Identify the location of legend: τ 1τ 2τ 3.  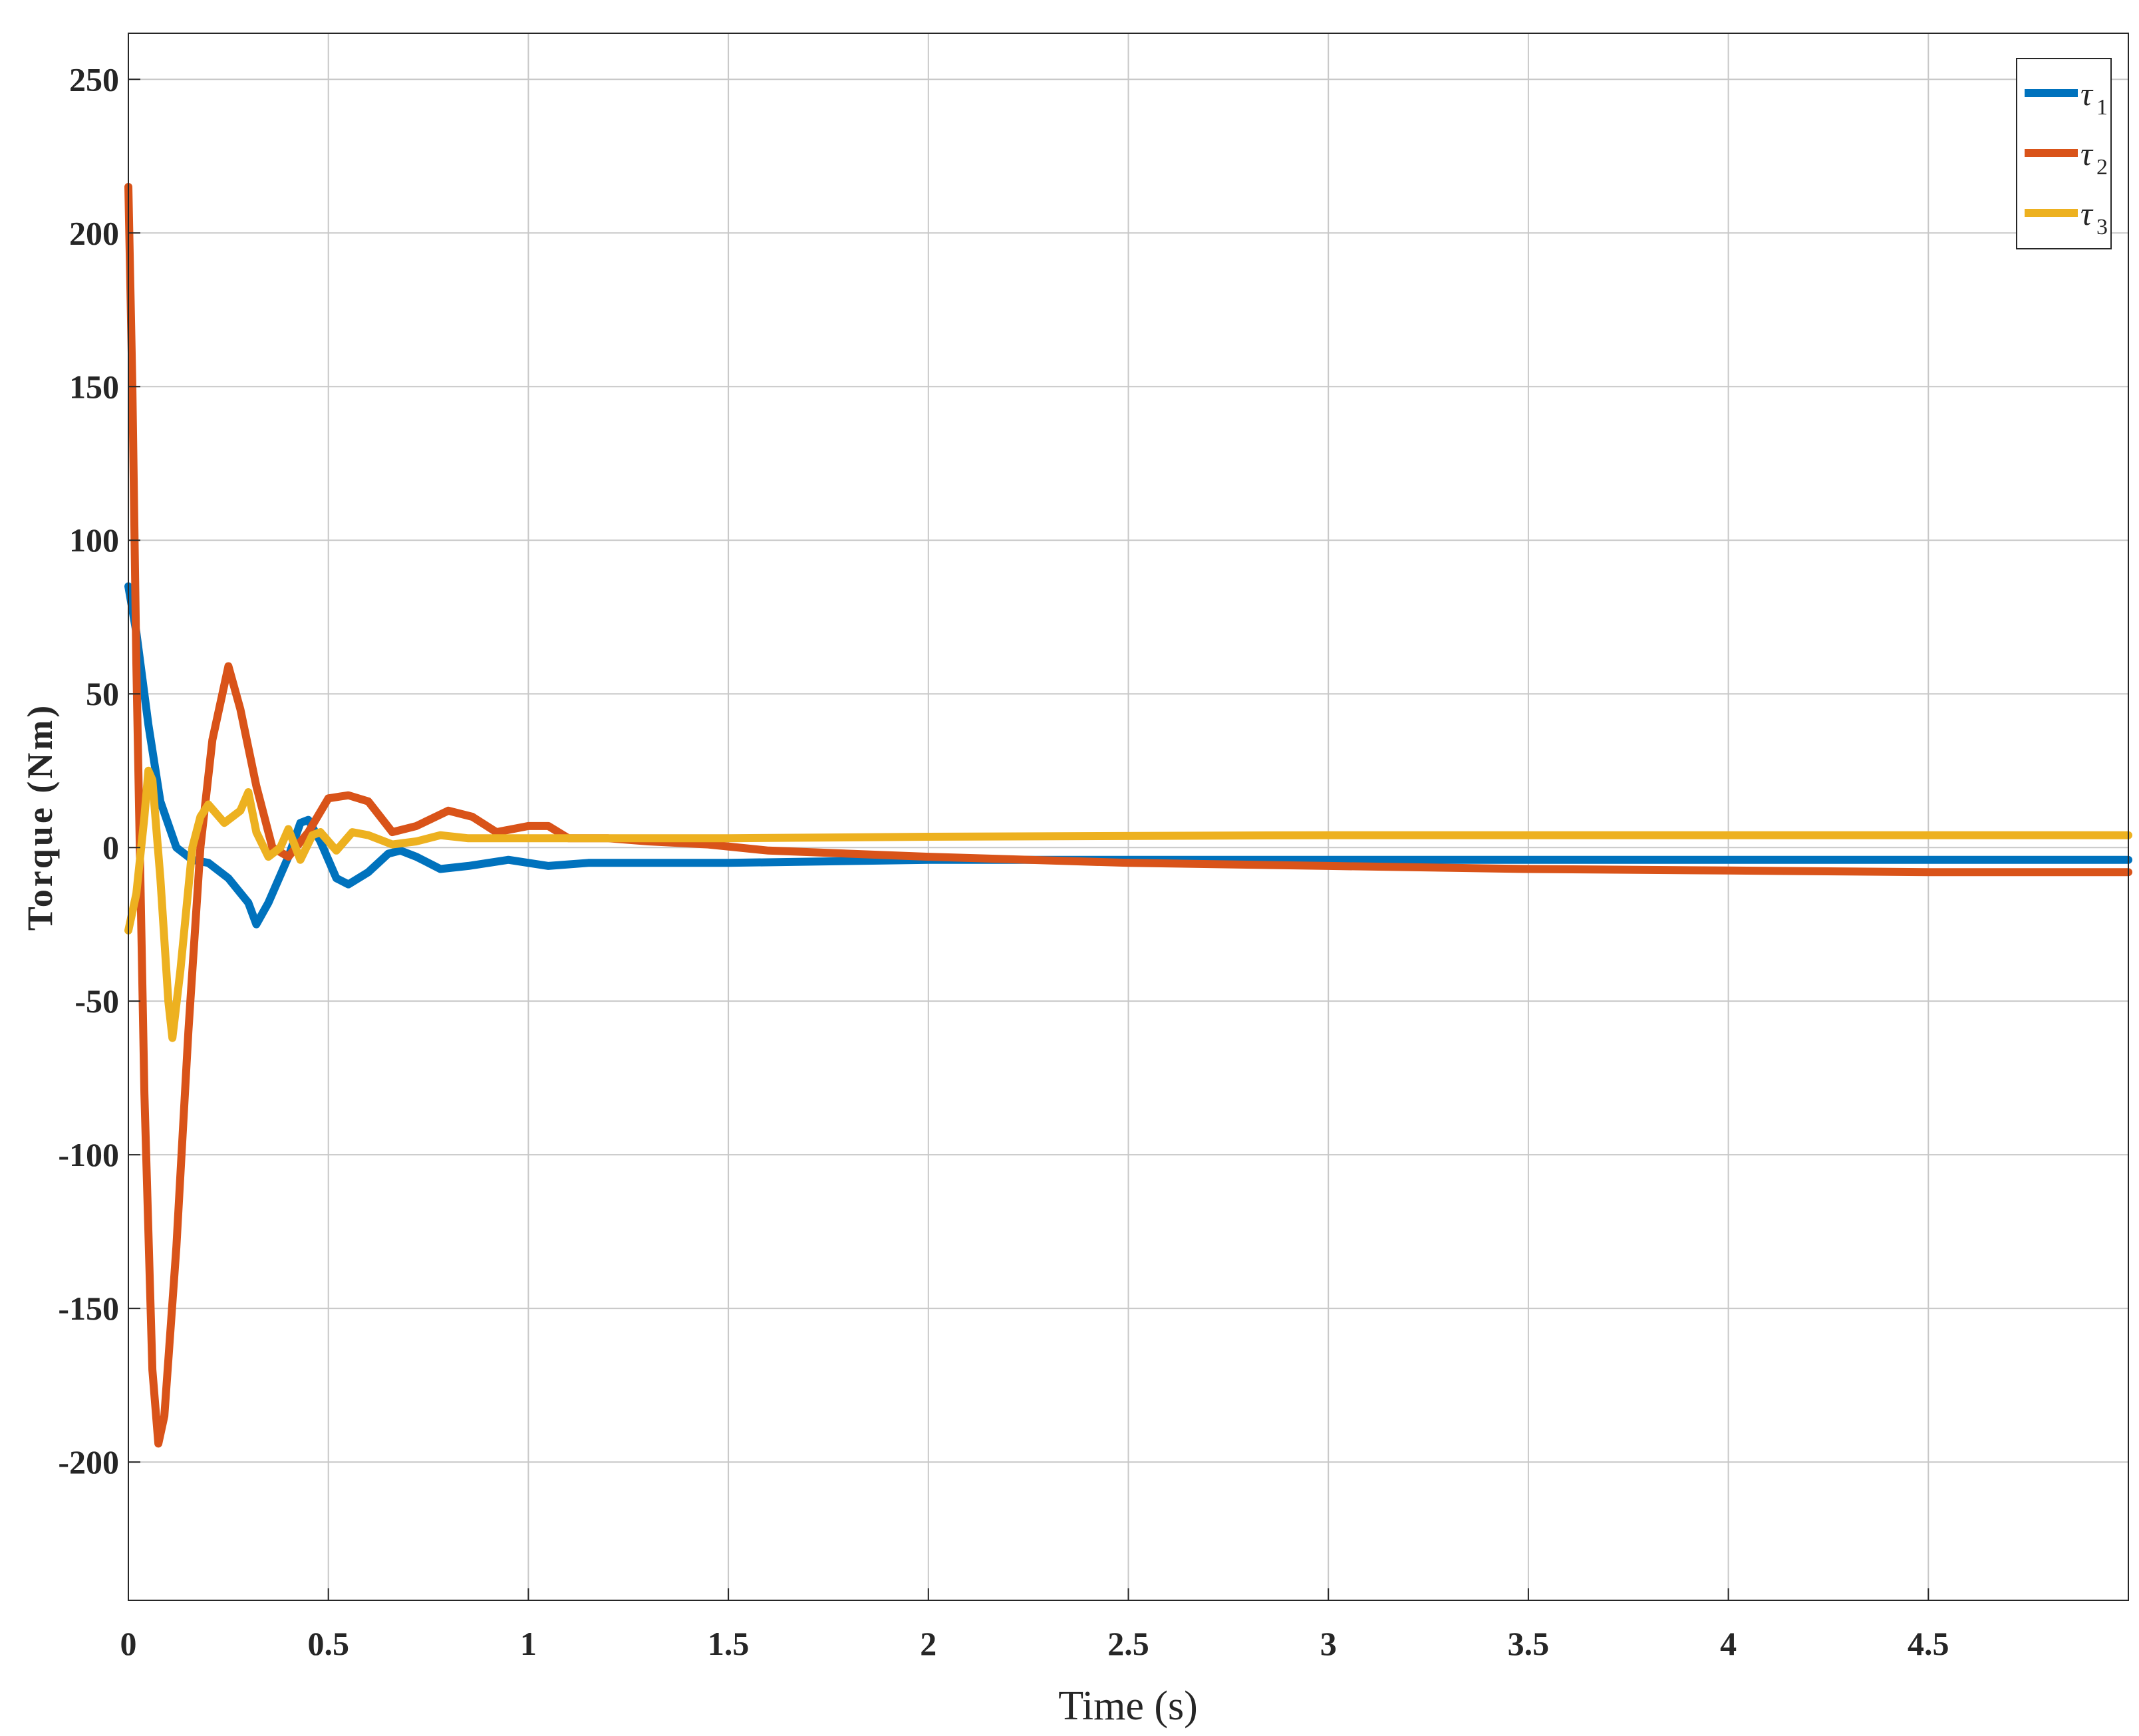
(2064, 153).